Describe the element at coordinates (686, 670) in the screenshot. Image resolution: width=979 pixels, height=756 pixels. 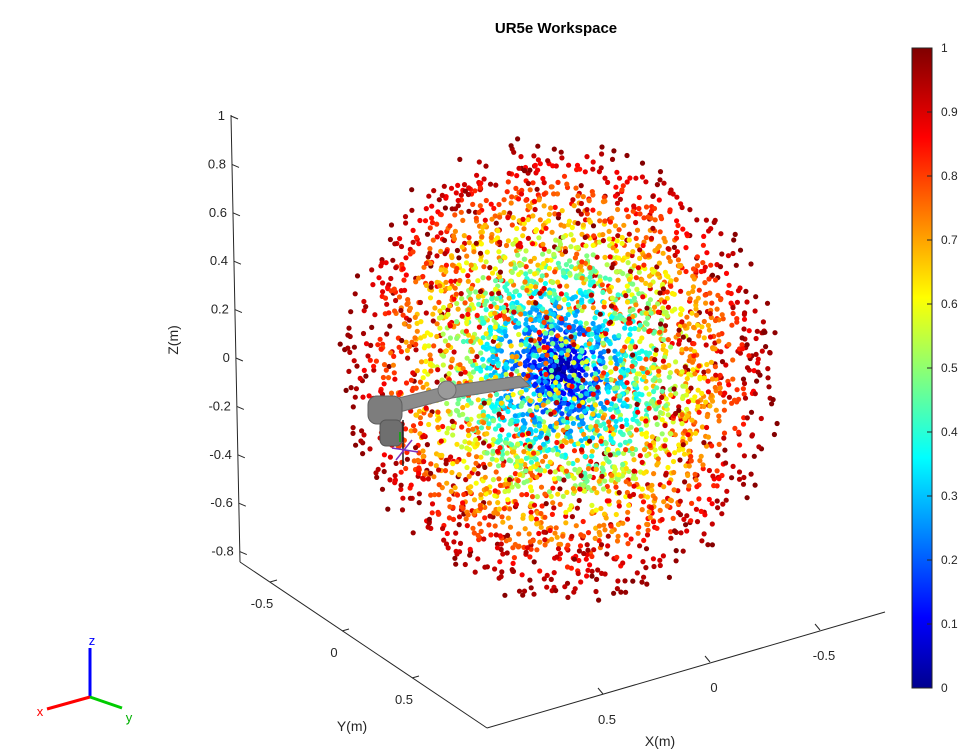
I see `x-axis-line` at that location.